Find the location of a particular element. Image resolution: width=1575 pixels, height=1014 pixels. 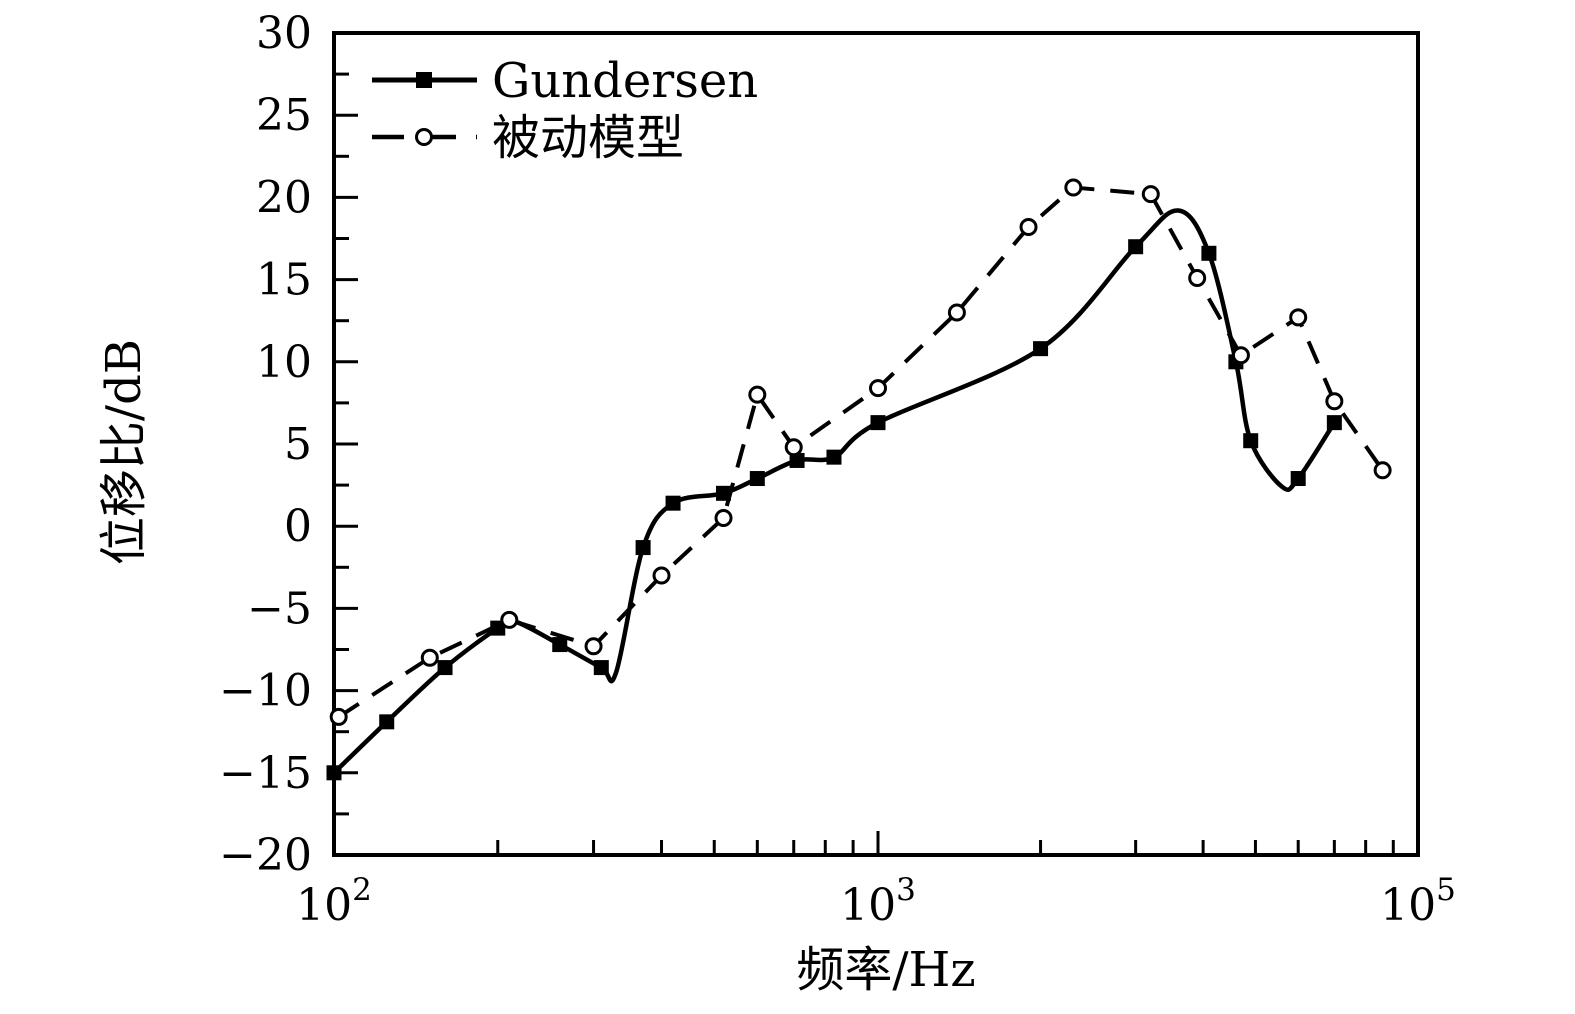

legend-square-marker is located at coordinates (424, 80).